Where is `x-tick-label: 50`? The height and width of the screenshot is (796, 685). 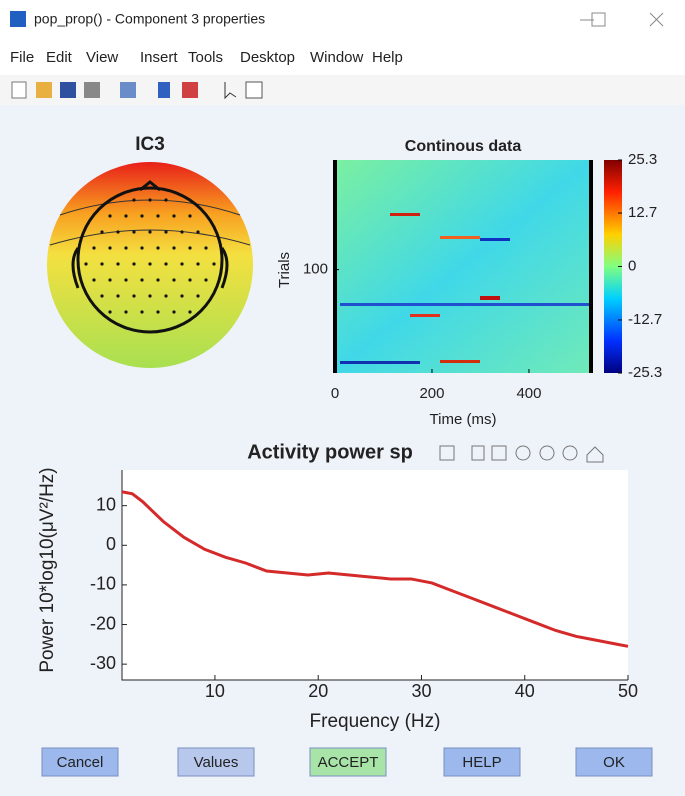
x-tick-label: 50 is located at coordinates (628, 691).